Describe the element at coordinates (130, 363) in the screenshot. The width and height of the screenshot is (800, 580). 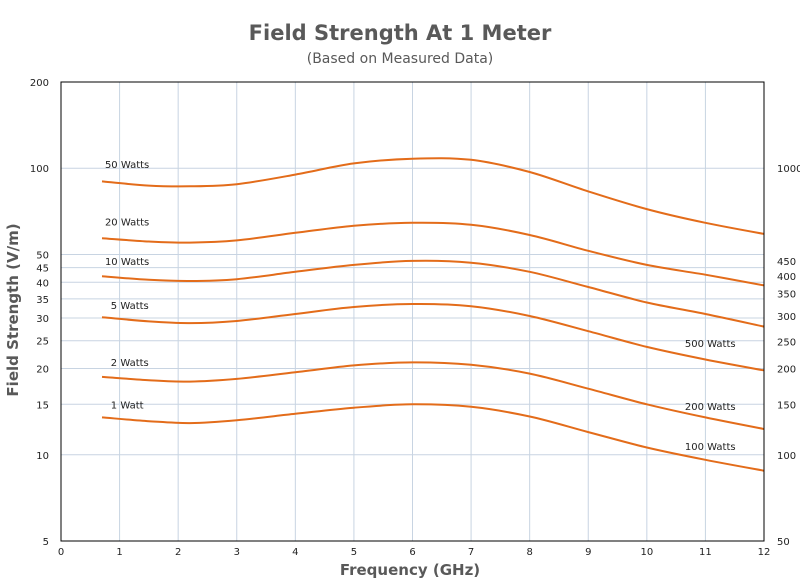
I see `series-label: 2 Watts` at that location.